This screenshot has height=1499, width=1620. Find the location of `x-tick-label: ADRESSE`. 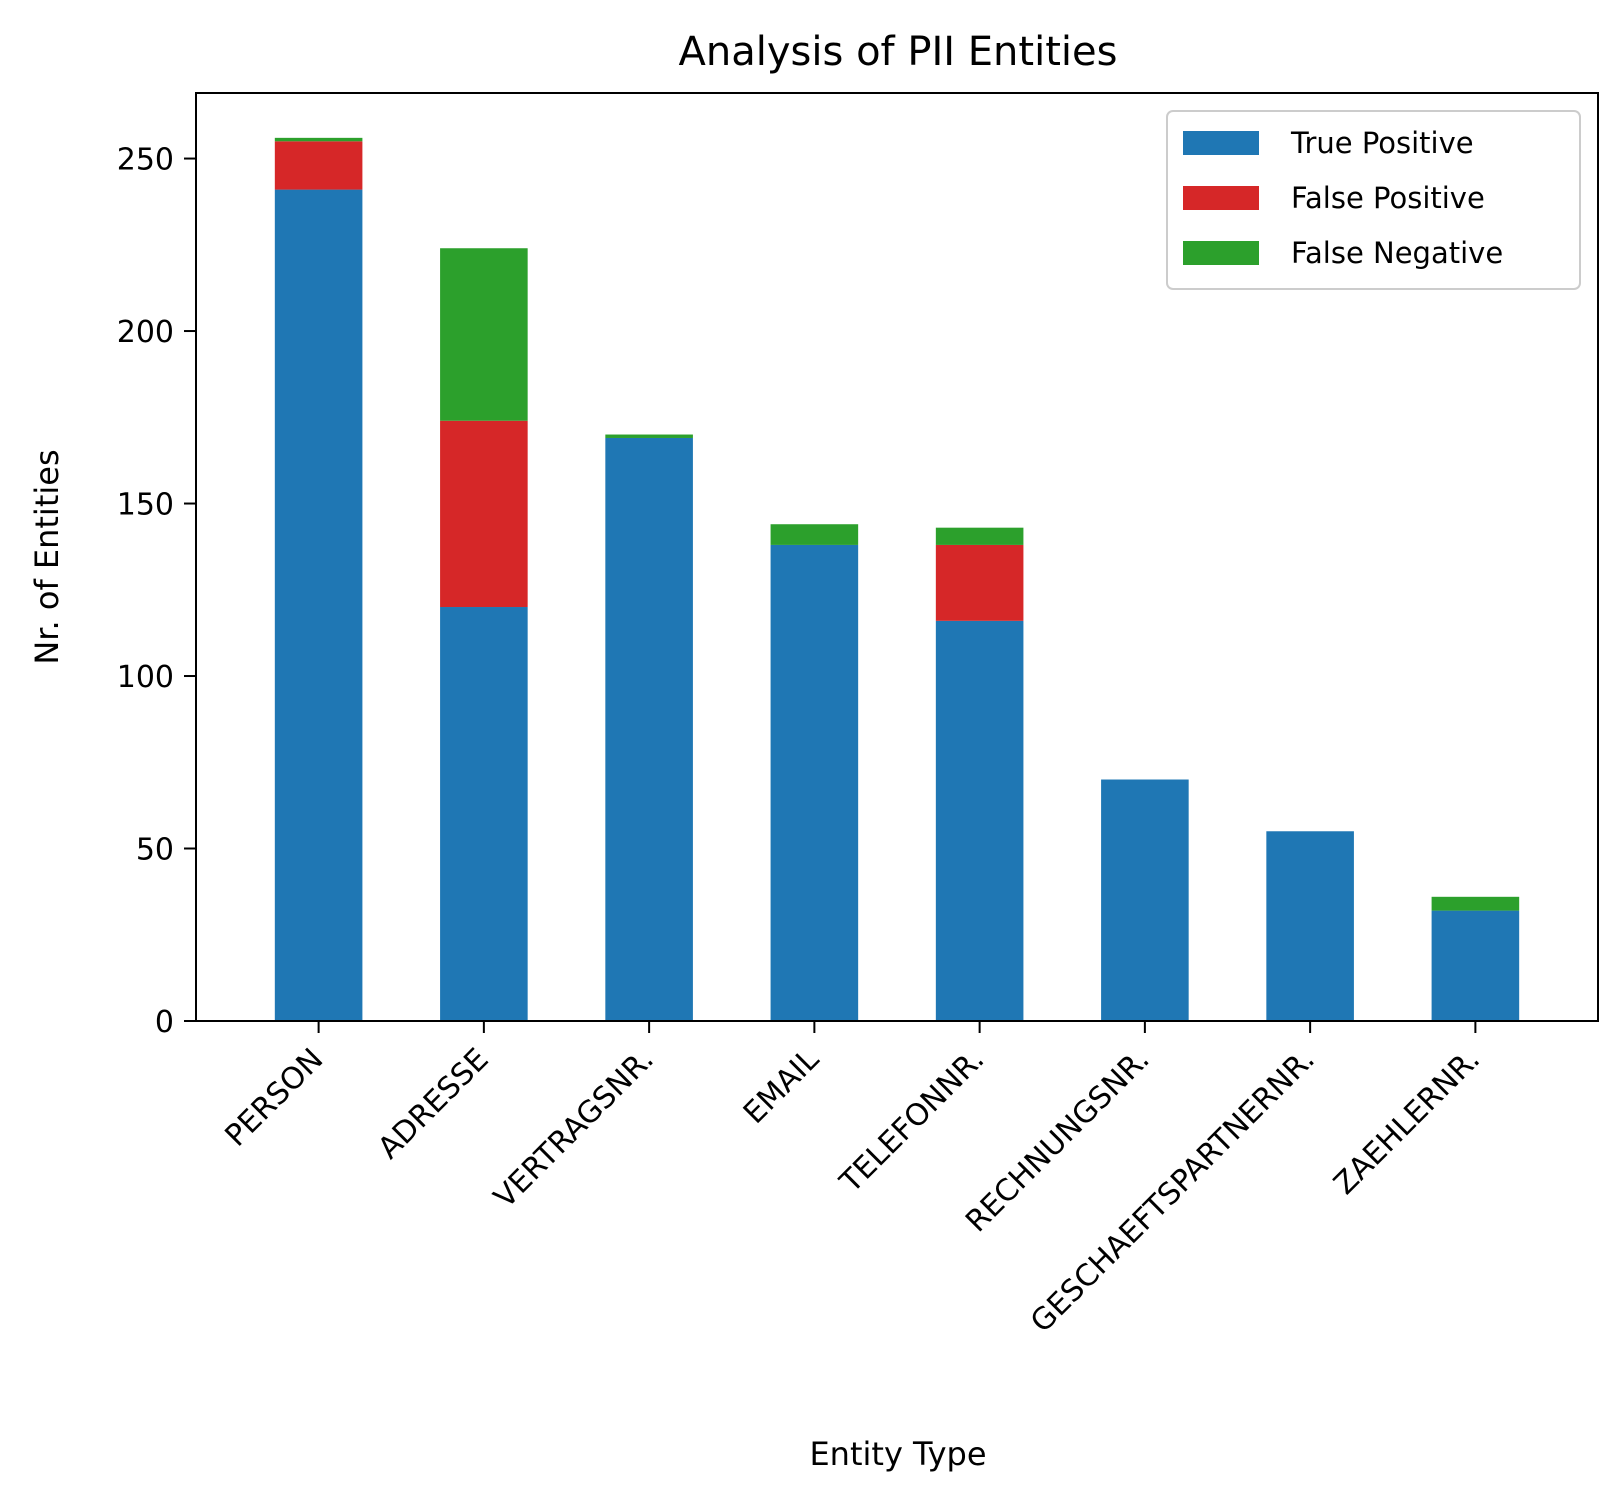

x-tick-label: ADRESSE is located at coordinates (433, 1104).